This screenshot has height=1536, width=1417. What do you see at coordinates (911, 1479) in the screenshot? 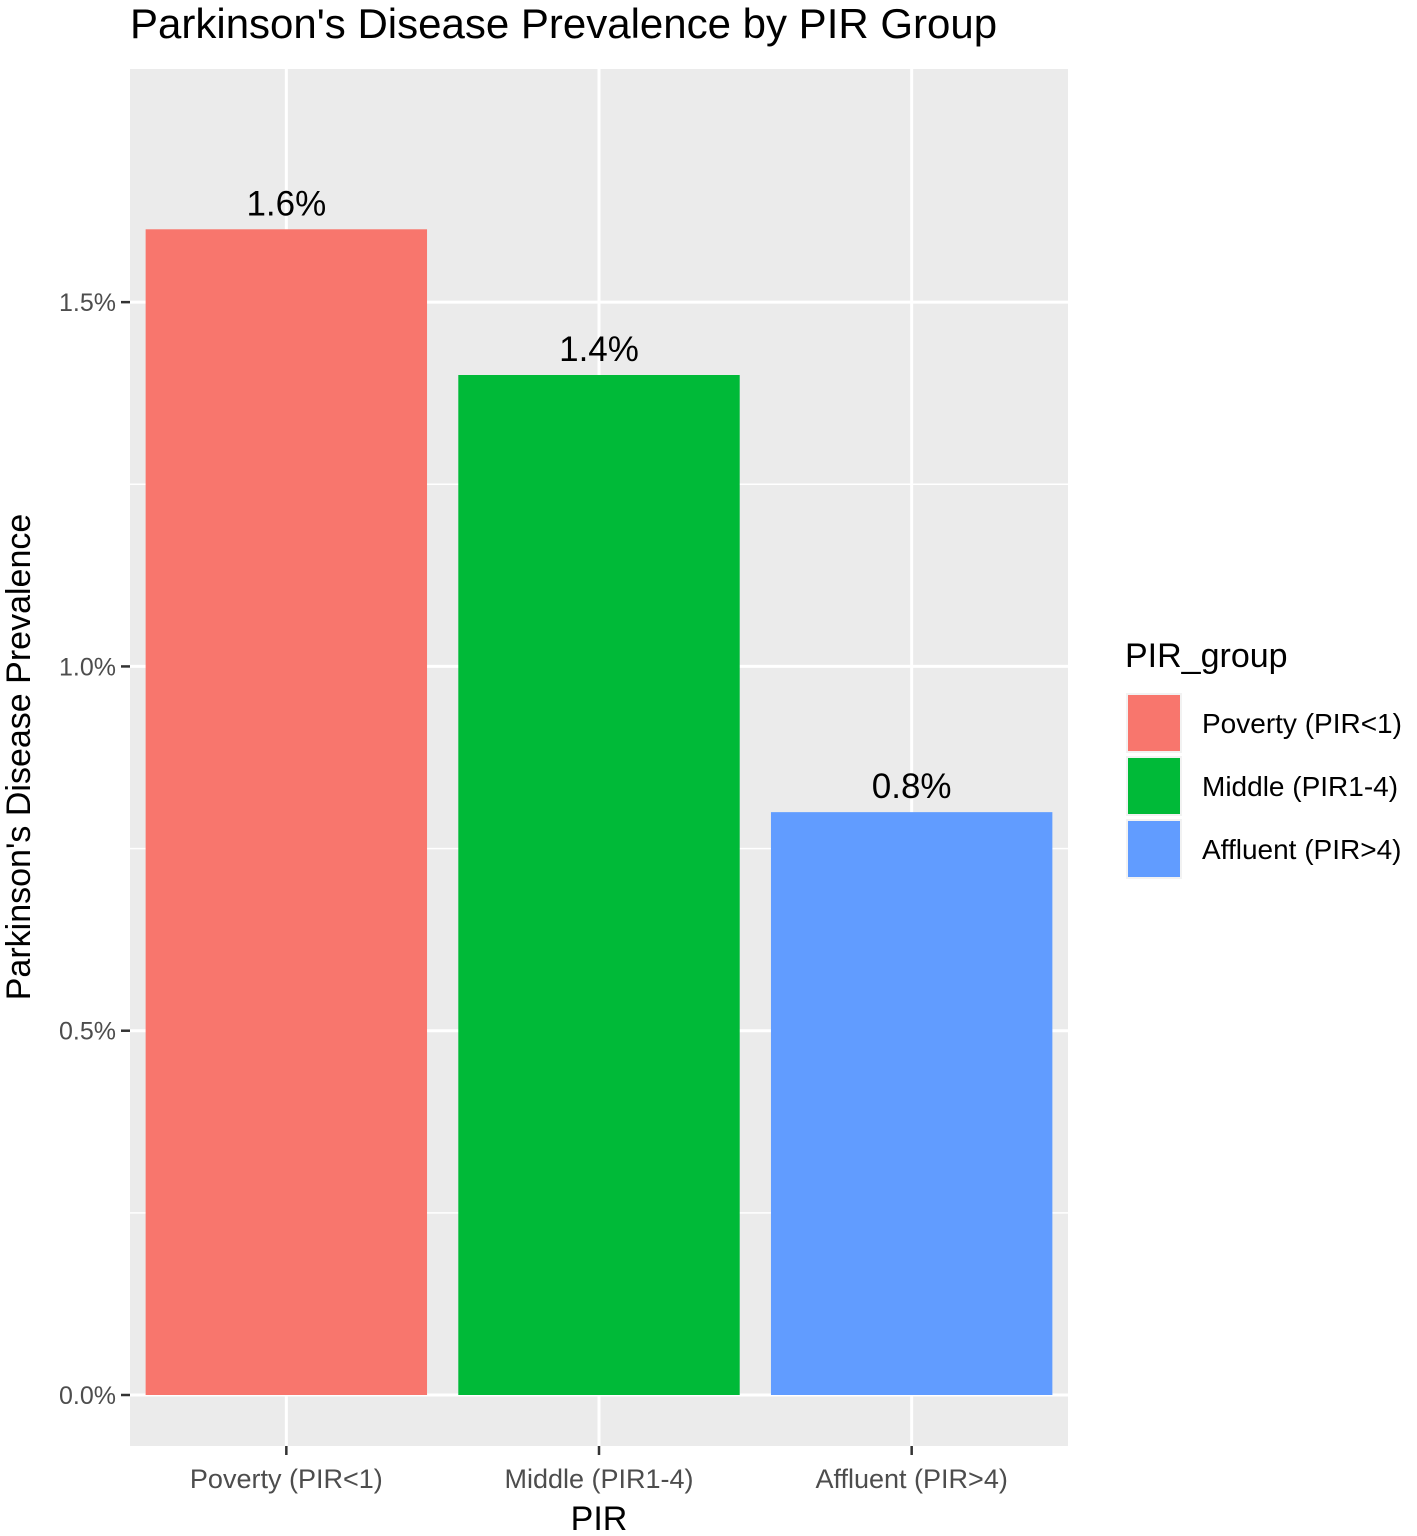
I see `x-tick-label: Affluent (PIR>4)` at bounding box center [911, 1479].